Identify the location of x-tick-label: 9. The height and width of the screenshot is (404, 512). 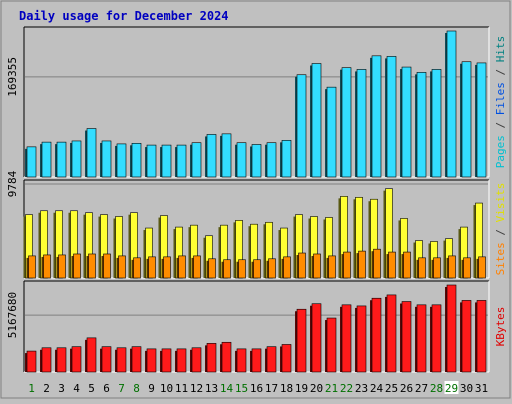
(151, 388).